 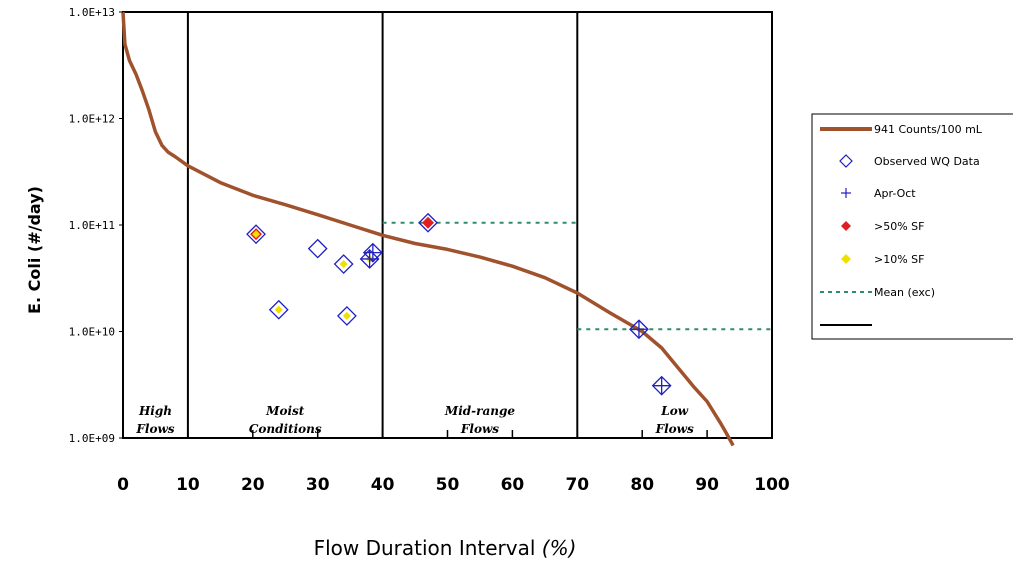 I want to click on x-tick-label: 20, so click(x=253, y=485).